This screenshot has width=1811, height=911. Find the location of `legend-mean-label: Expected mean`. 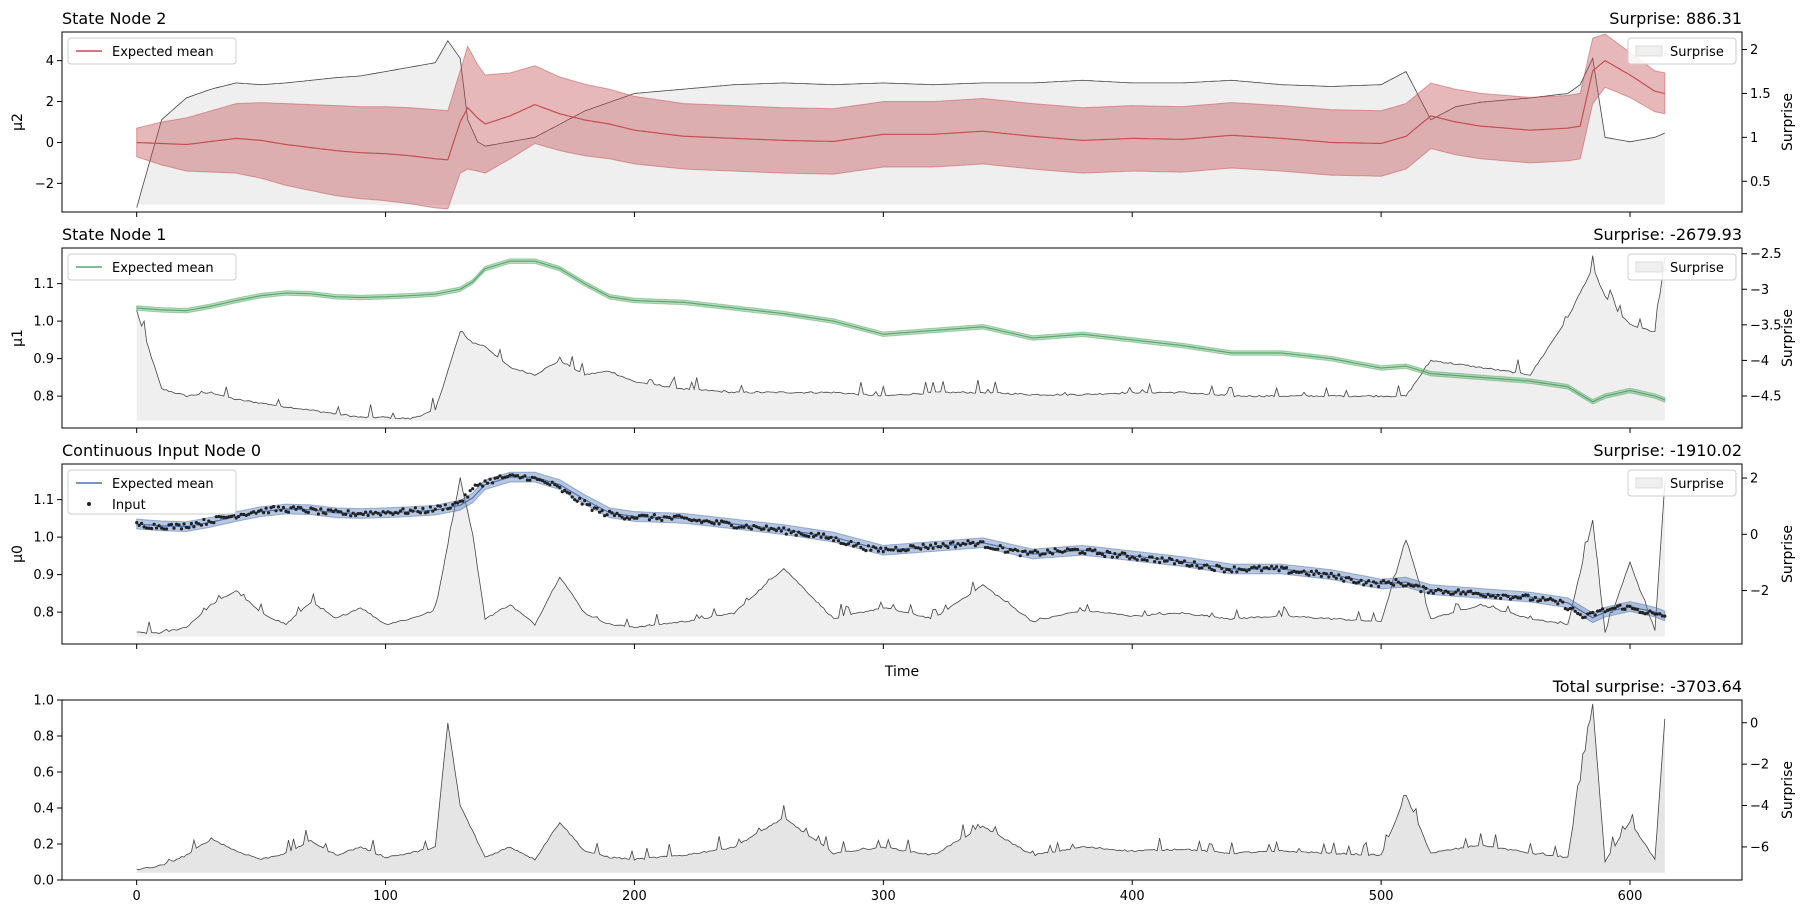

legend-mean-label: Expected mean is located at coordinates (163, 484).